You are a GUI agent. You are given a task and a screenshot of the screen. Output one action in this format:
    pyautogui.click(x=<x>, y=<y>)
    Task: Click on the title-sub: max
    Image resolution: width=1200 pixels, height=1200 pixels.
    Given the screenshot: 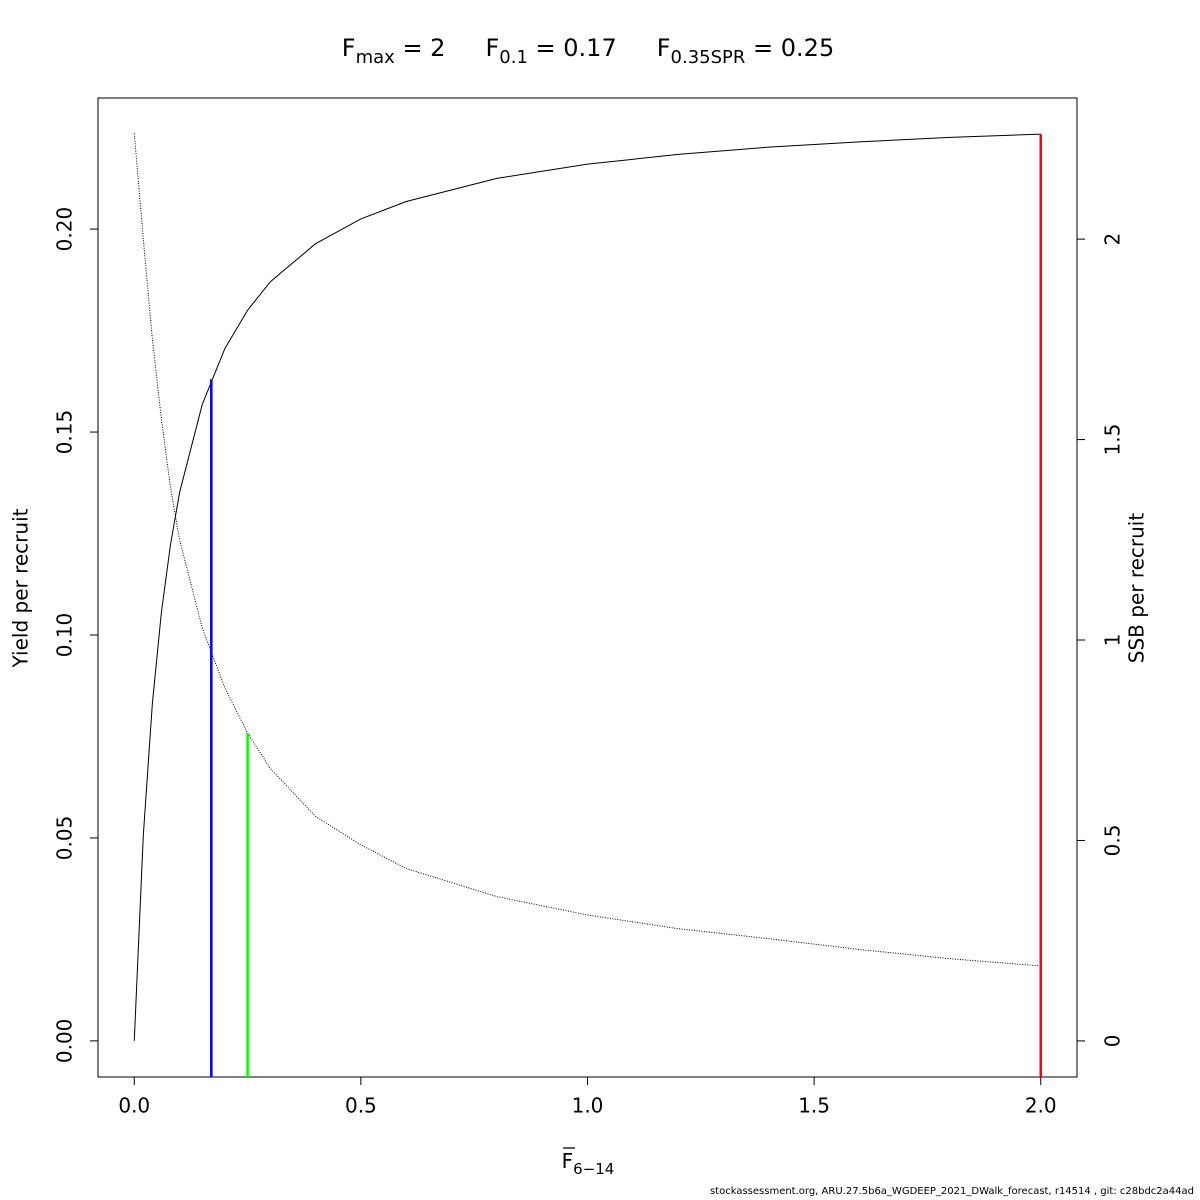 What is the action you would take?
    pyautogui.click(x=376, y=57)
    